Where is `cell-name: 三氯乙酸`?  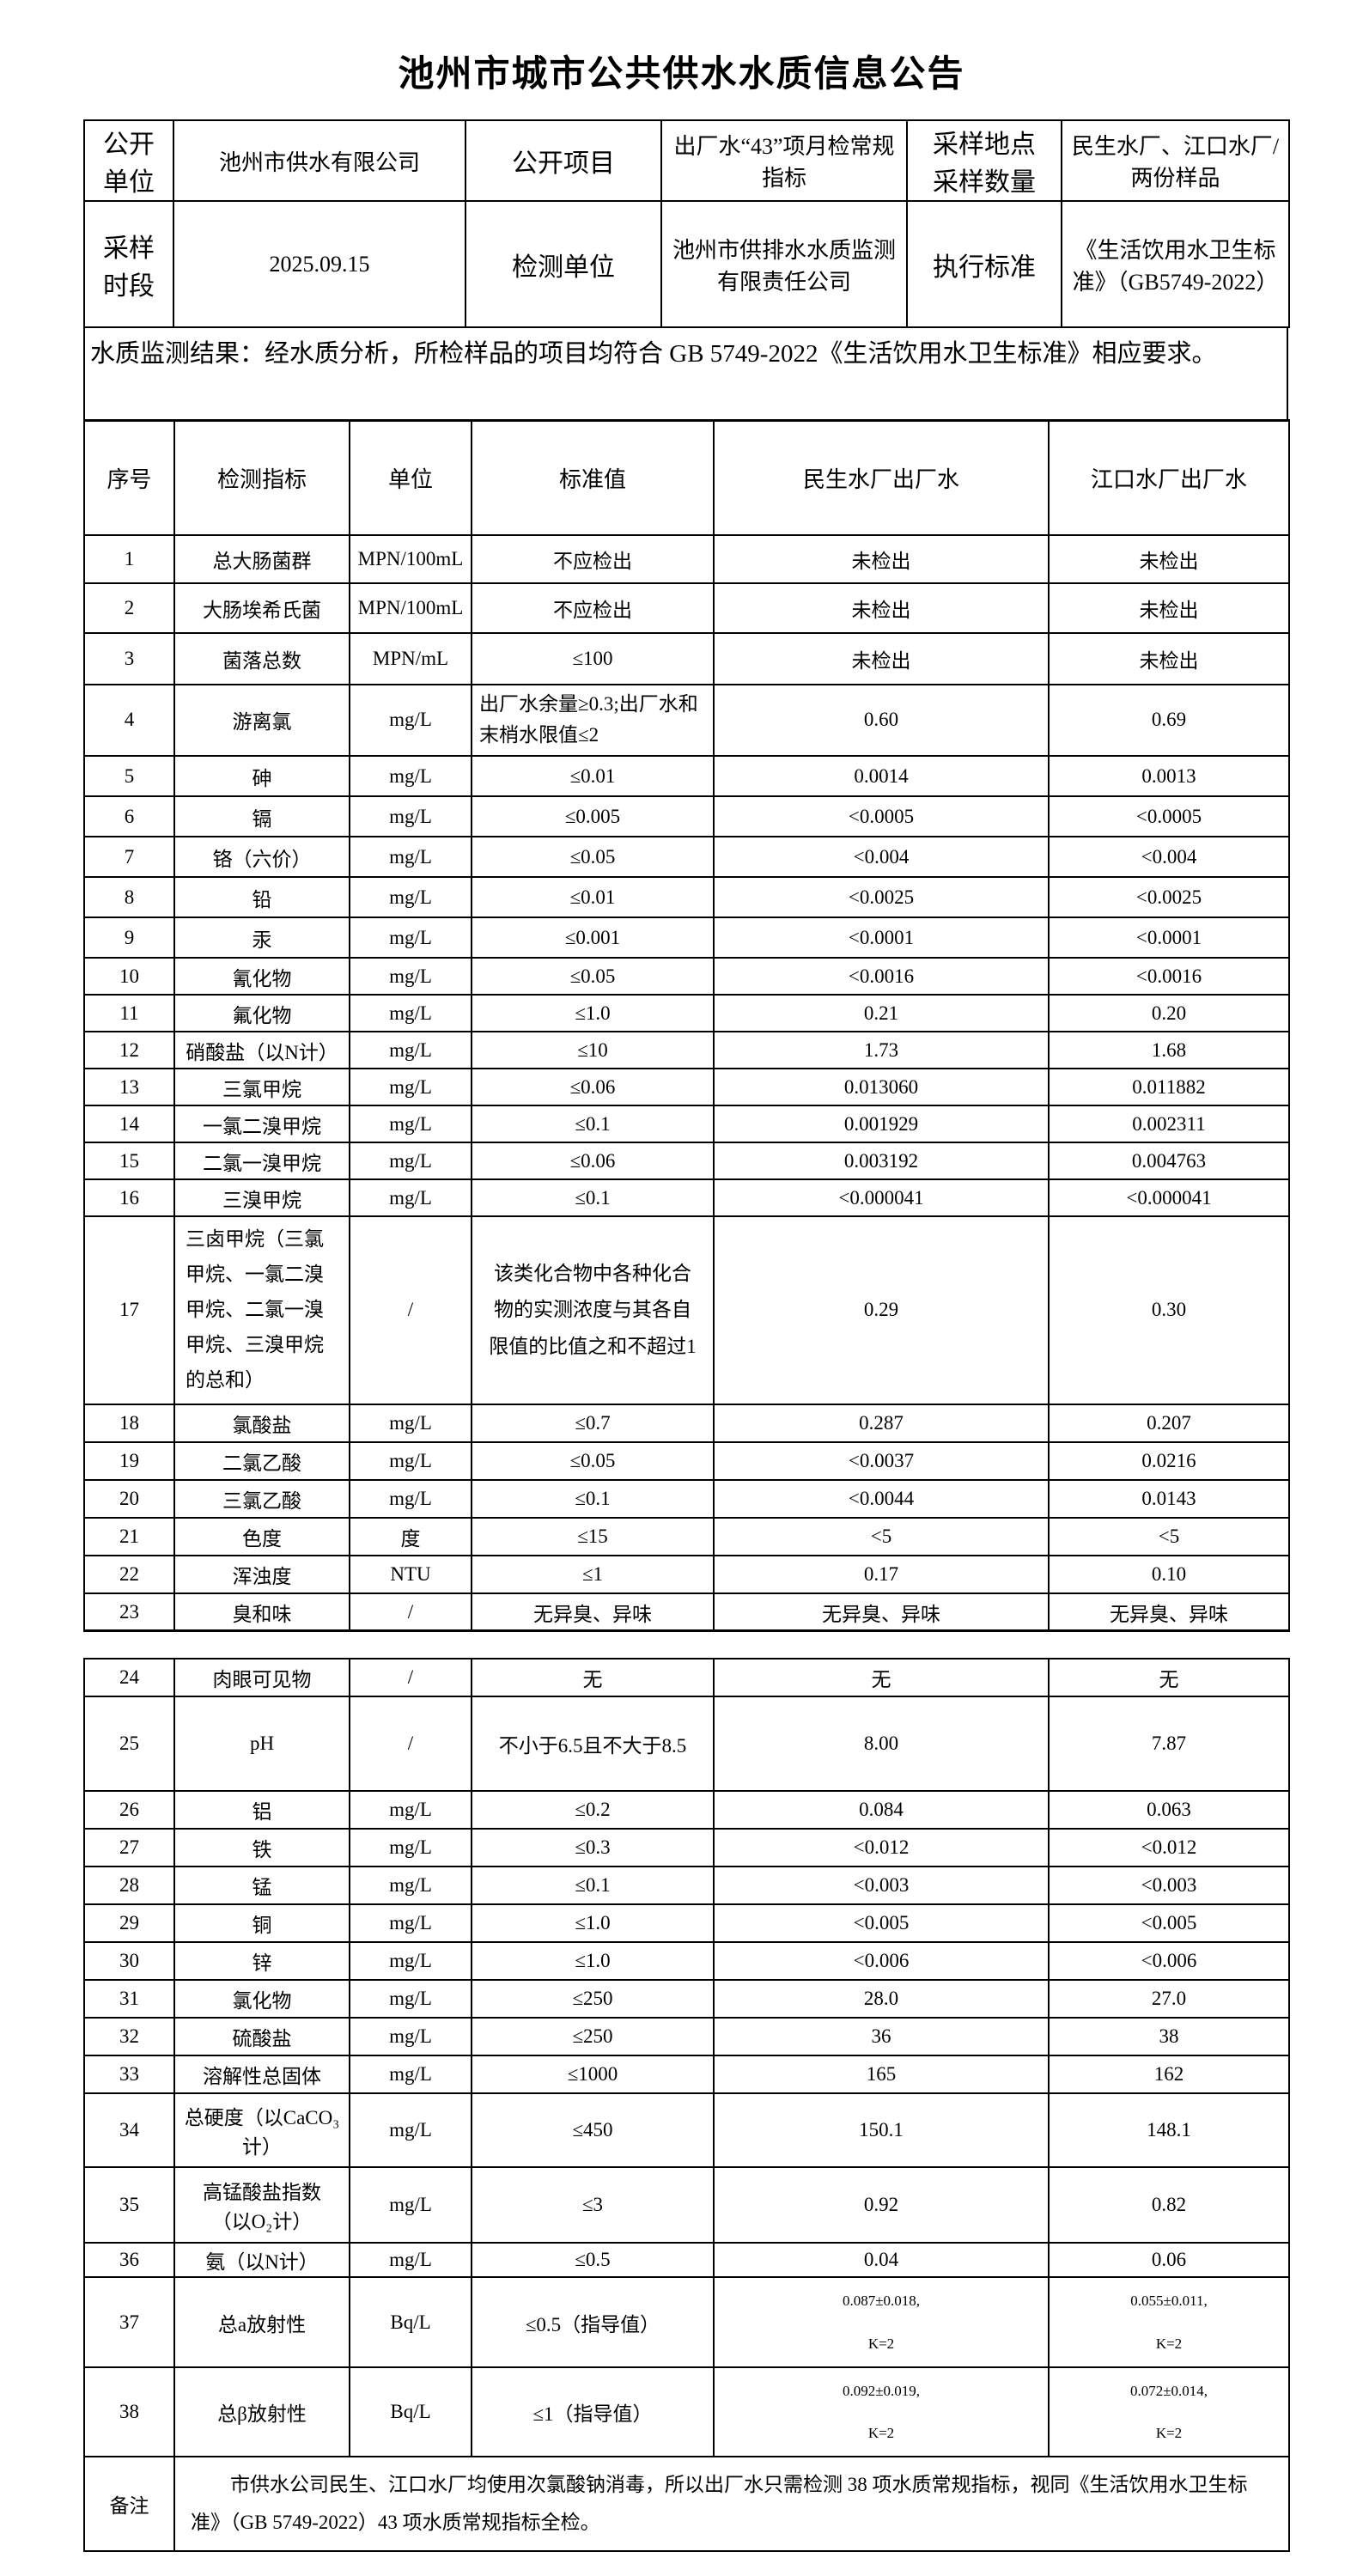 cell-name: 三氯乙酸 is located at coordinates (261, 1498).